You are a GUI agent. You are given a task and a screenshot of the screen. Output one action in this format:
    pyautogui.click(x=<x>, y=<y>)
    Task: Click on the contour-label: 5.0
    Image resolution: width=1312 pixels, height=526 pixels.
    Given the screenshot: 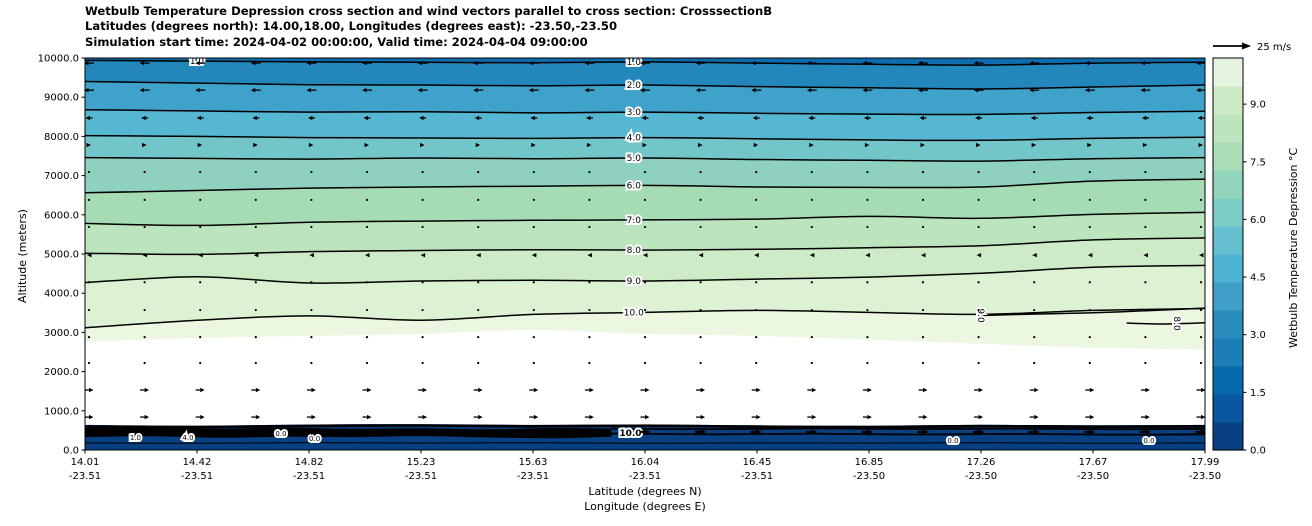 What is the action you would take?
    pyautogui.click(x=634, y=159)
    